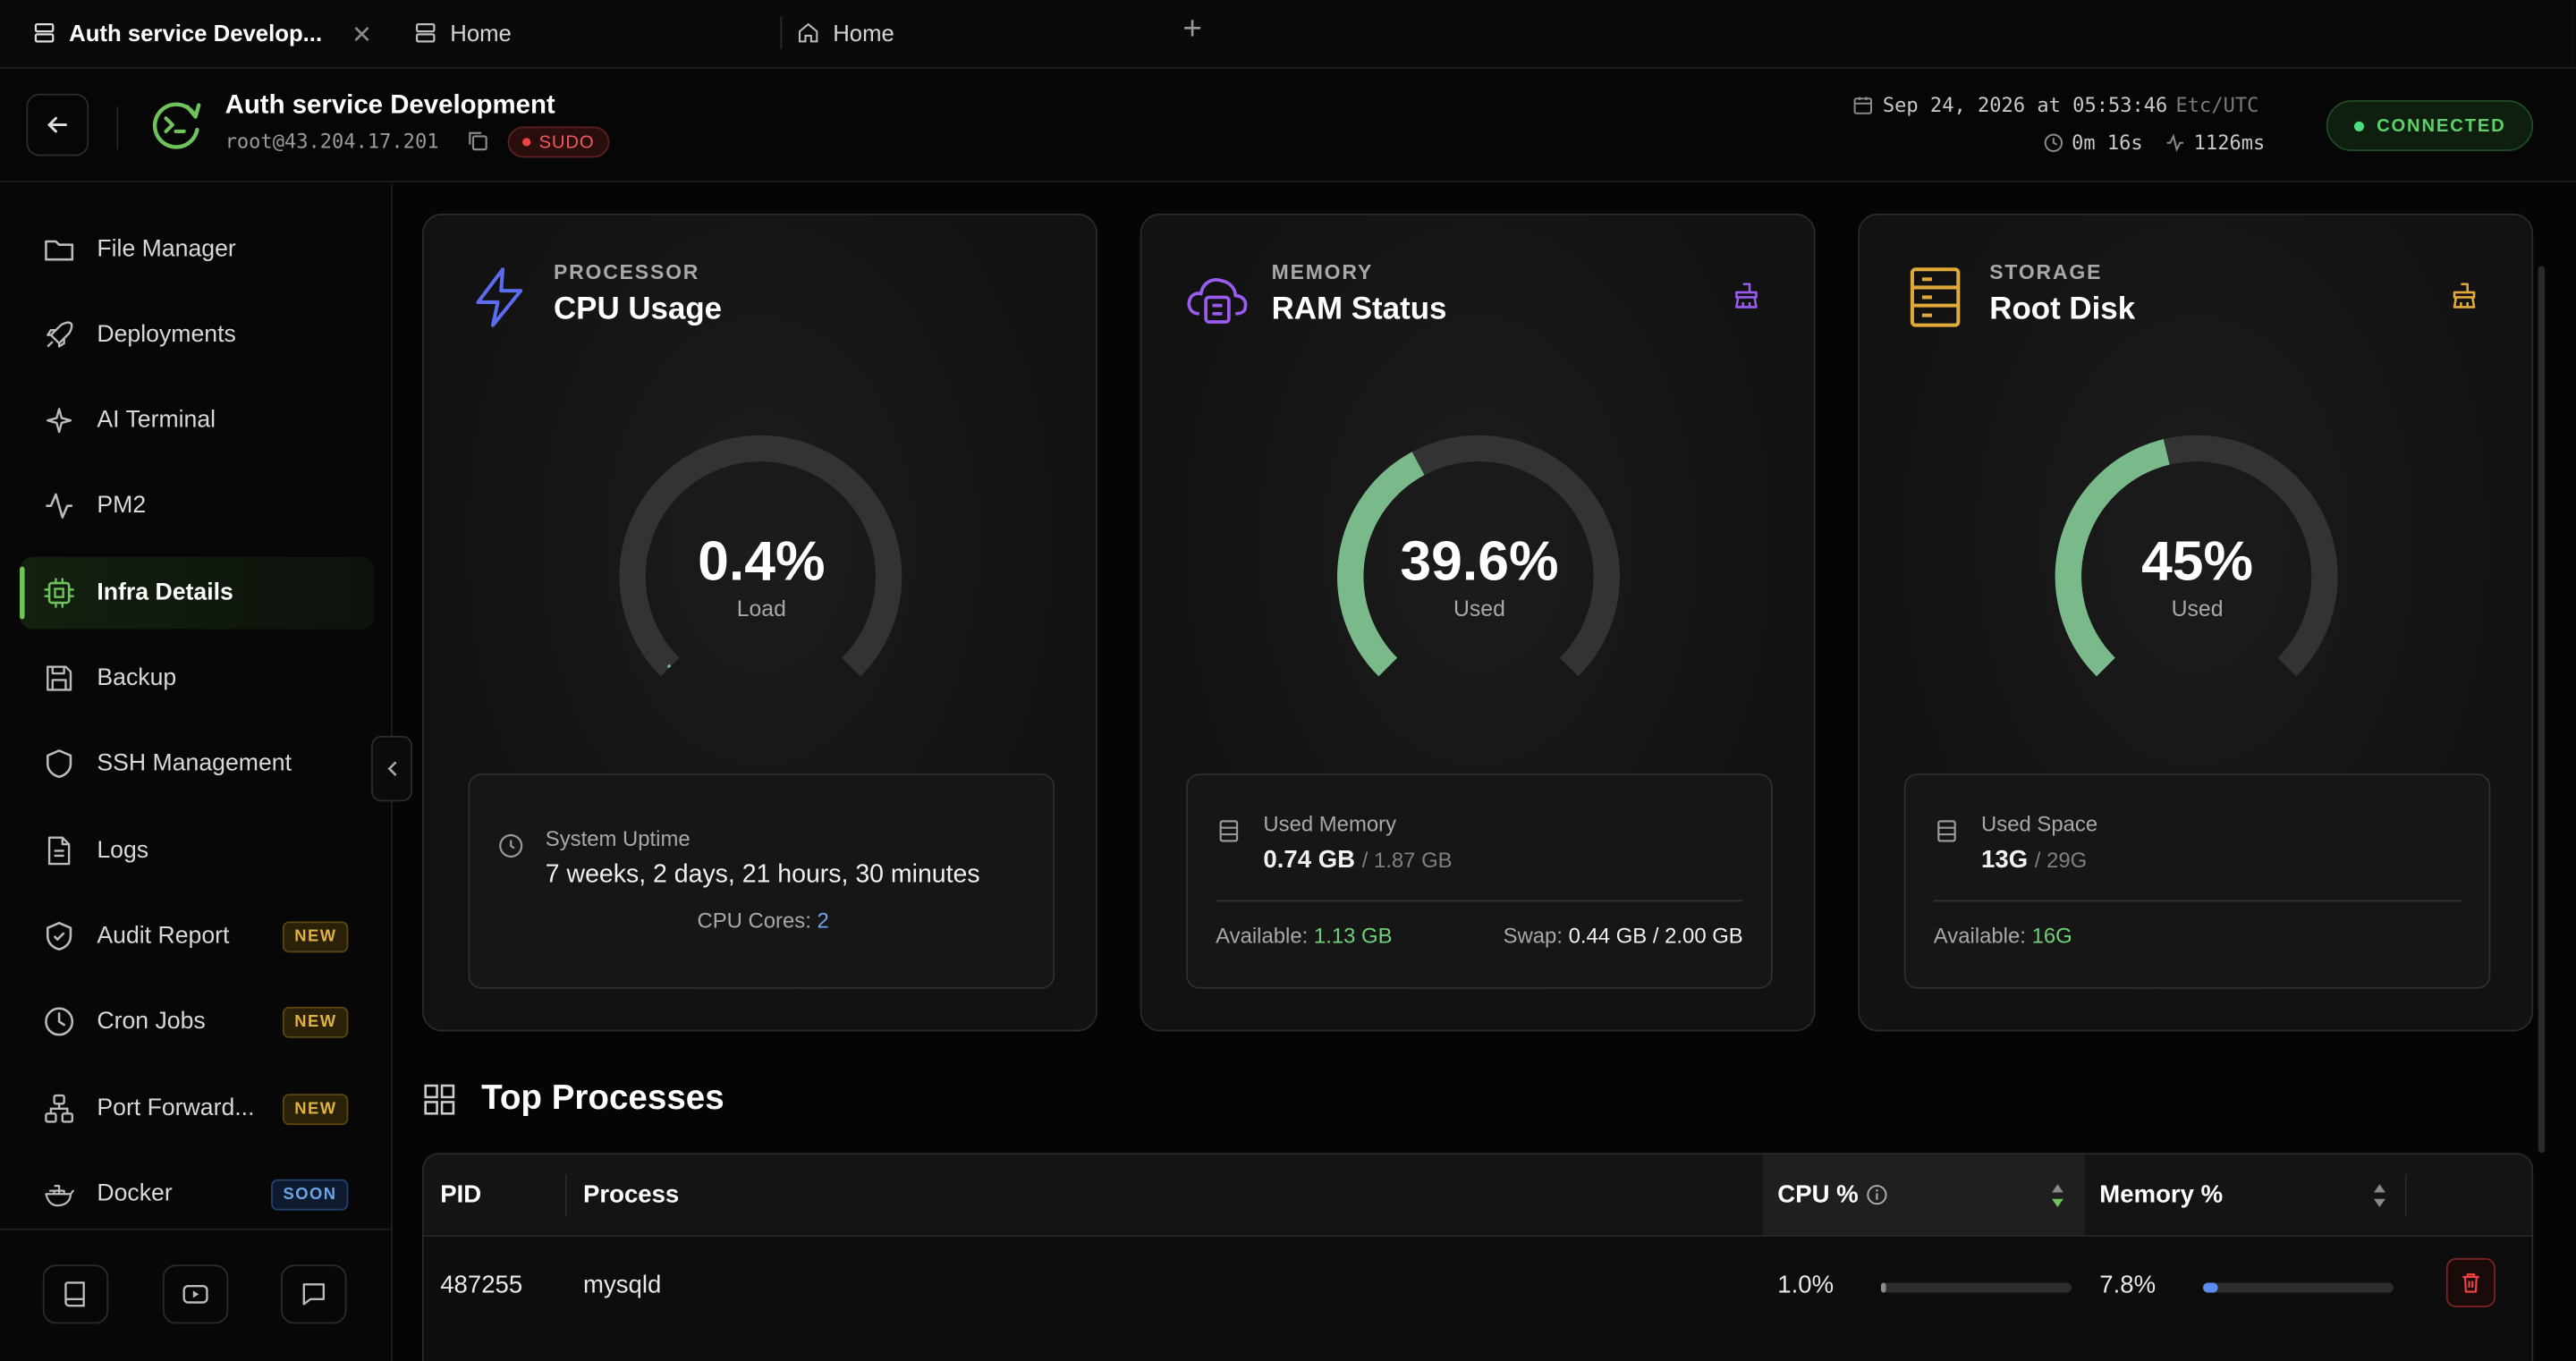 The width and height of the screenshot is (2576, 1361). I want to click on activity-icon, so click(2175, 143).